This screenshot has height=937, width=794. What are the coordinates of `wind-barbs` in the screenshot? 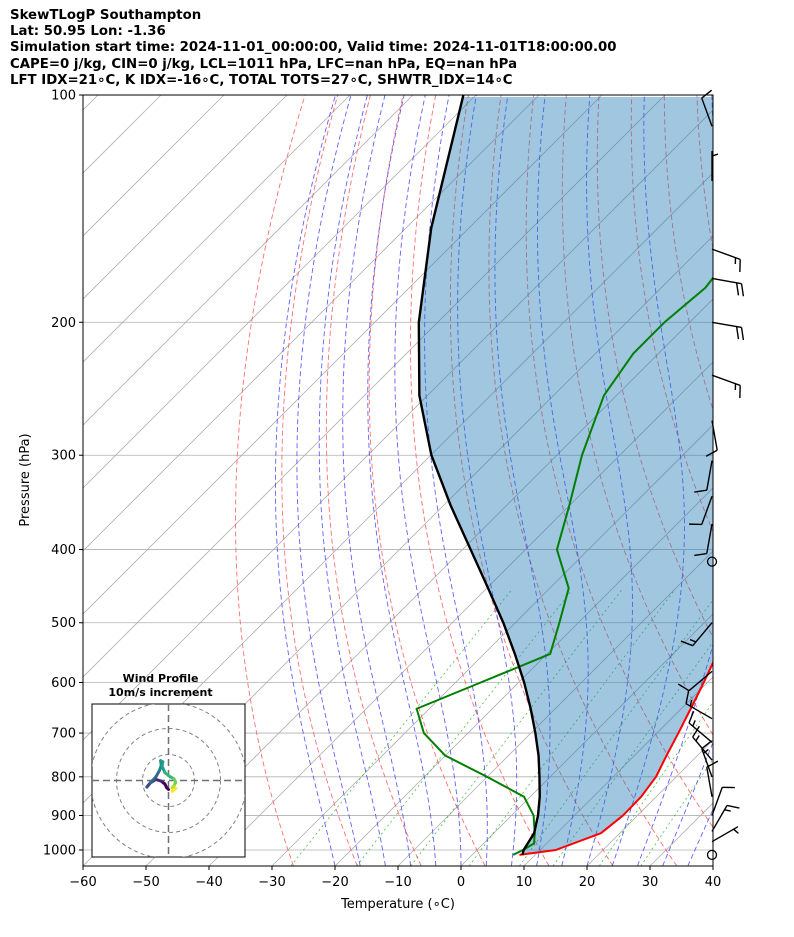 It's located at (711, 475).